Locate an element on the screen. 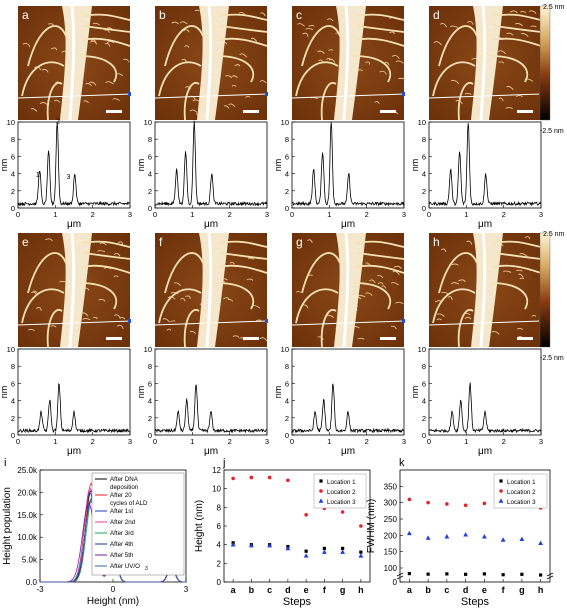 The height and width of the screenshot is (611, 567). y-tick-label: 6 is located at coordinates (13, 383).